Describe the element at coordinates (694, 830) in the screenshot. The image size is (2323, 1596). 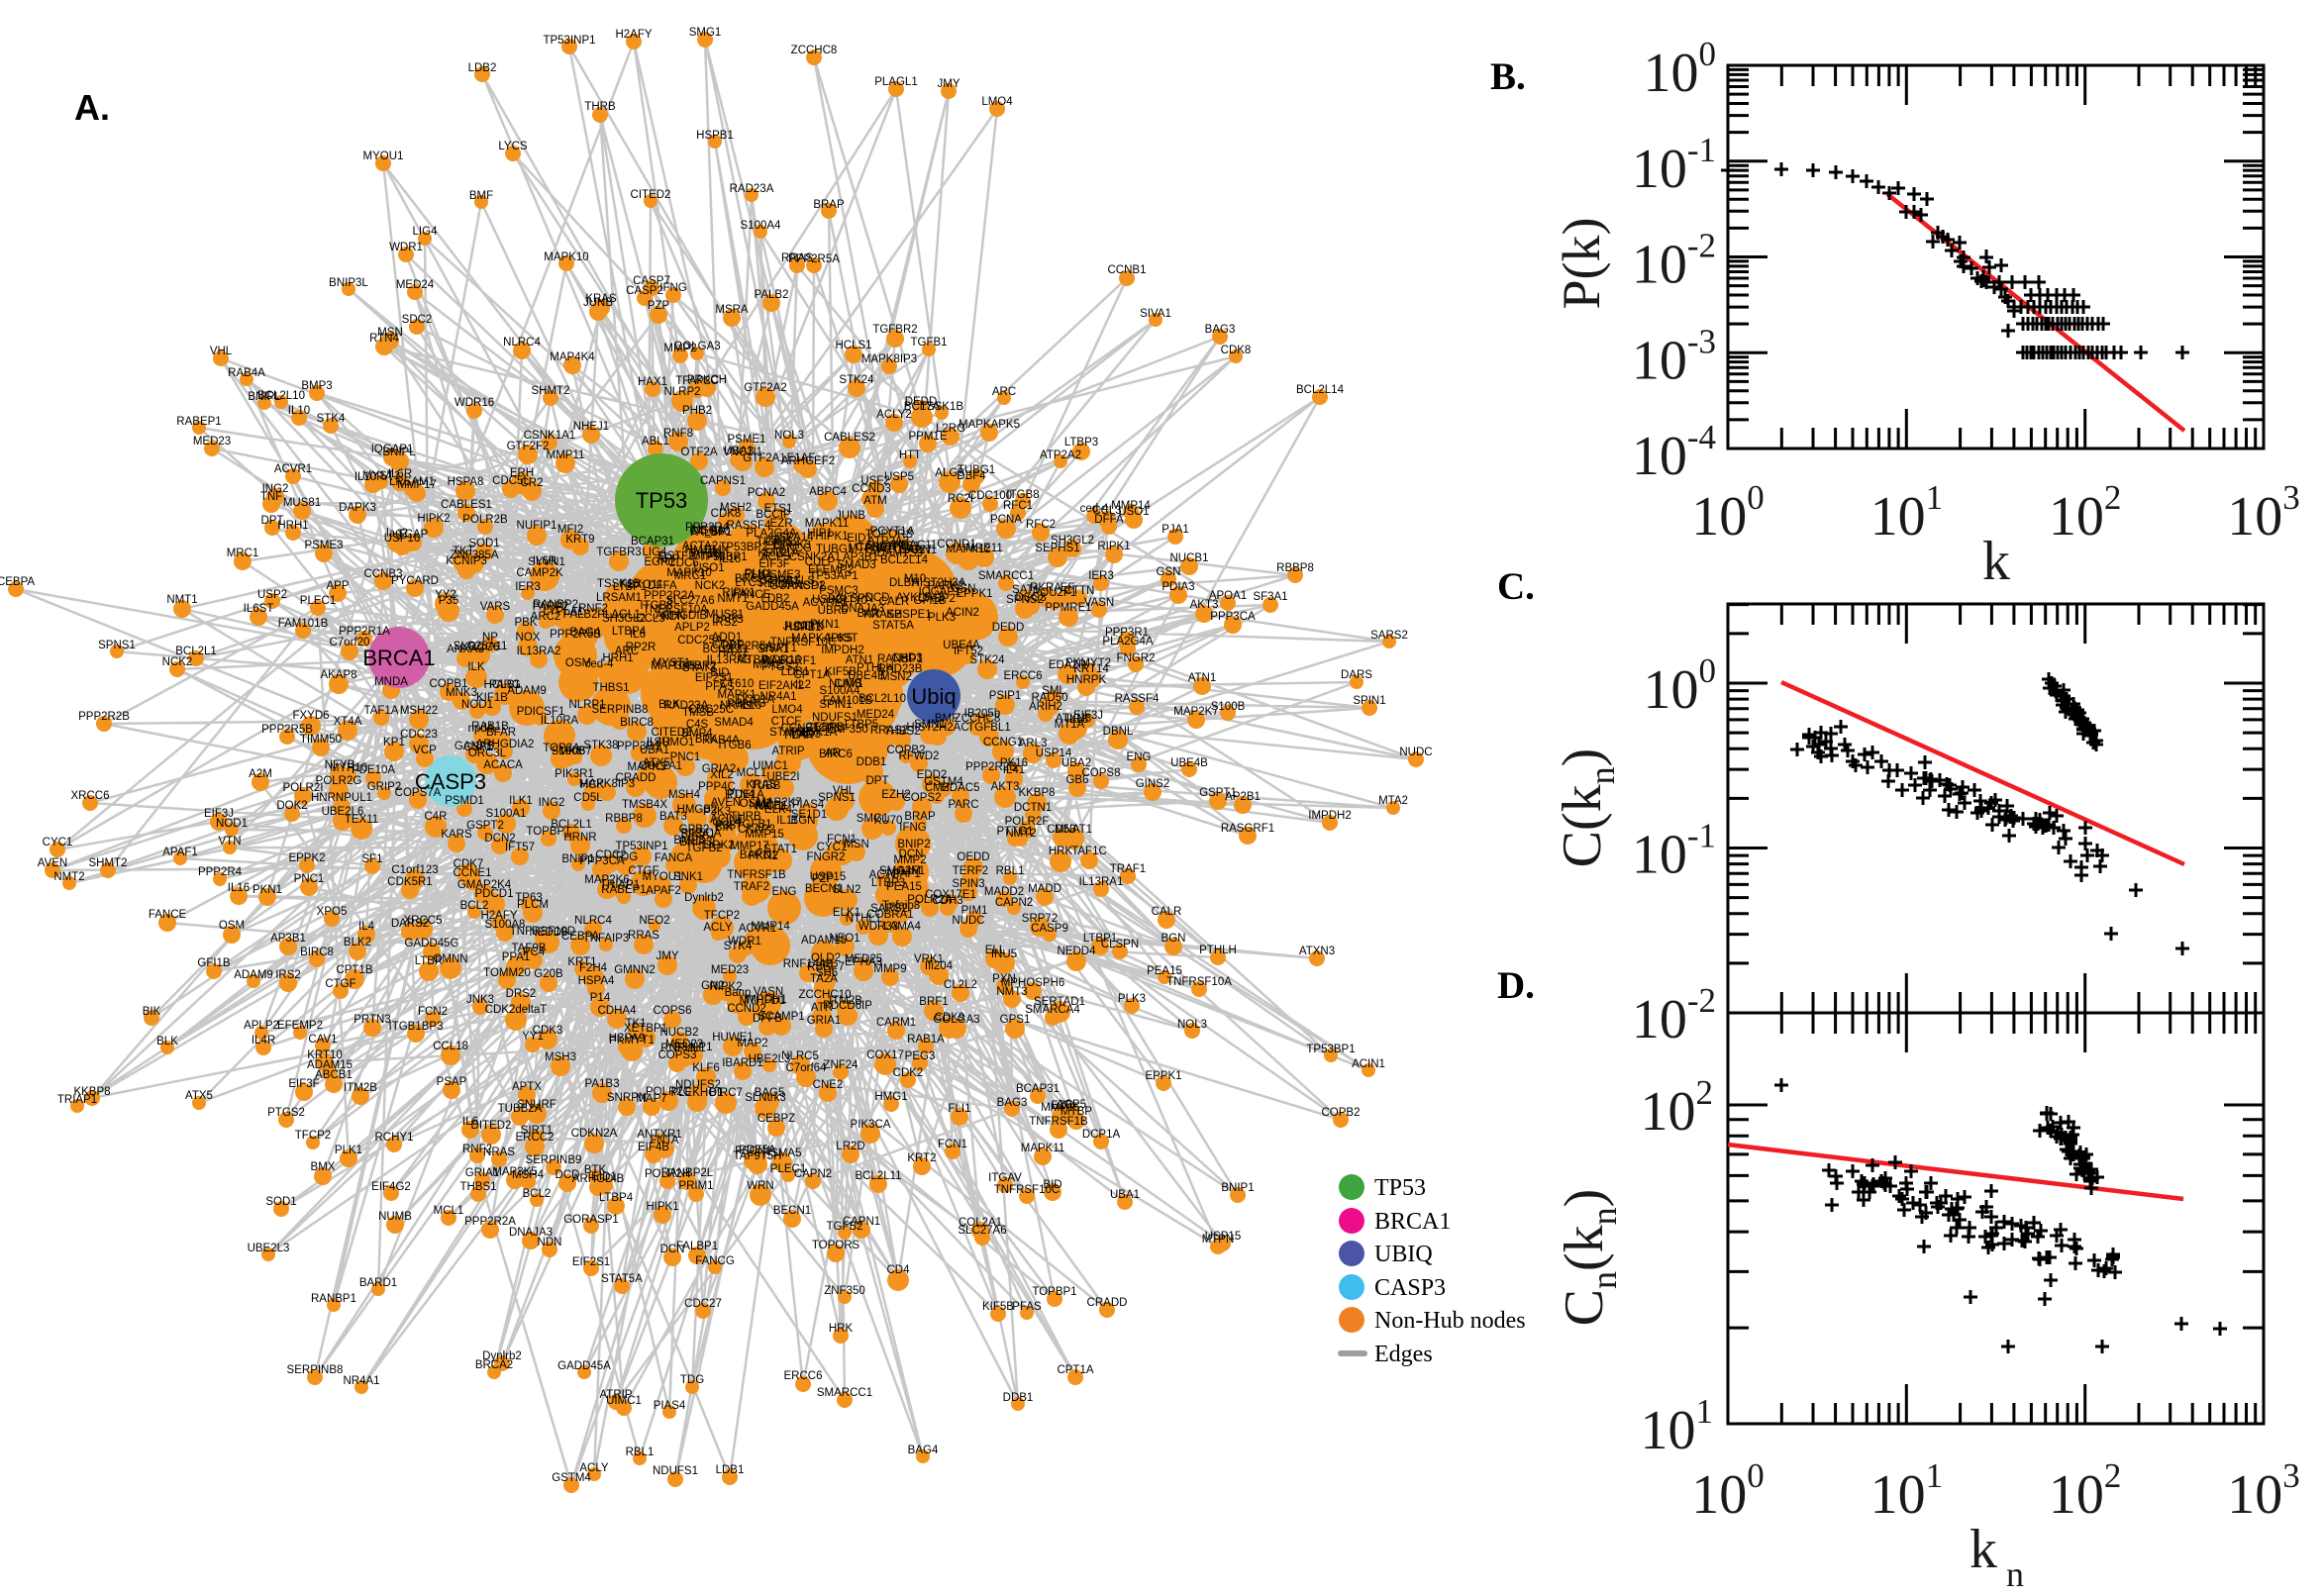
I see `svg-text: GPB2` at that location.